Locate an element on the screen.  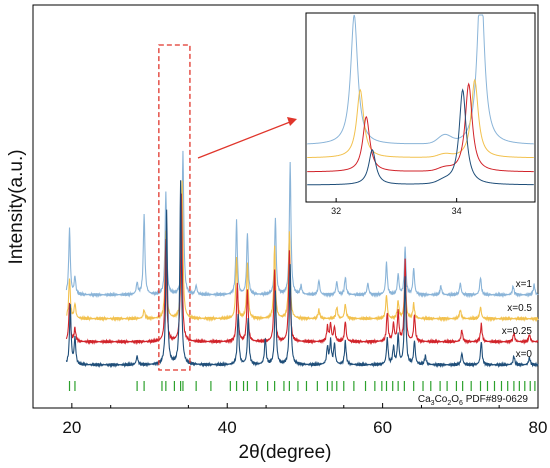
highlight-box is located at coordinates (174, 207).